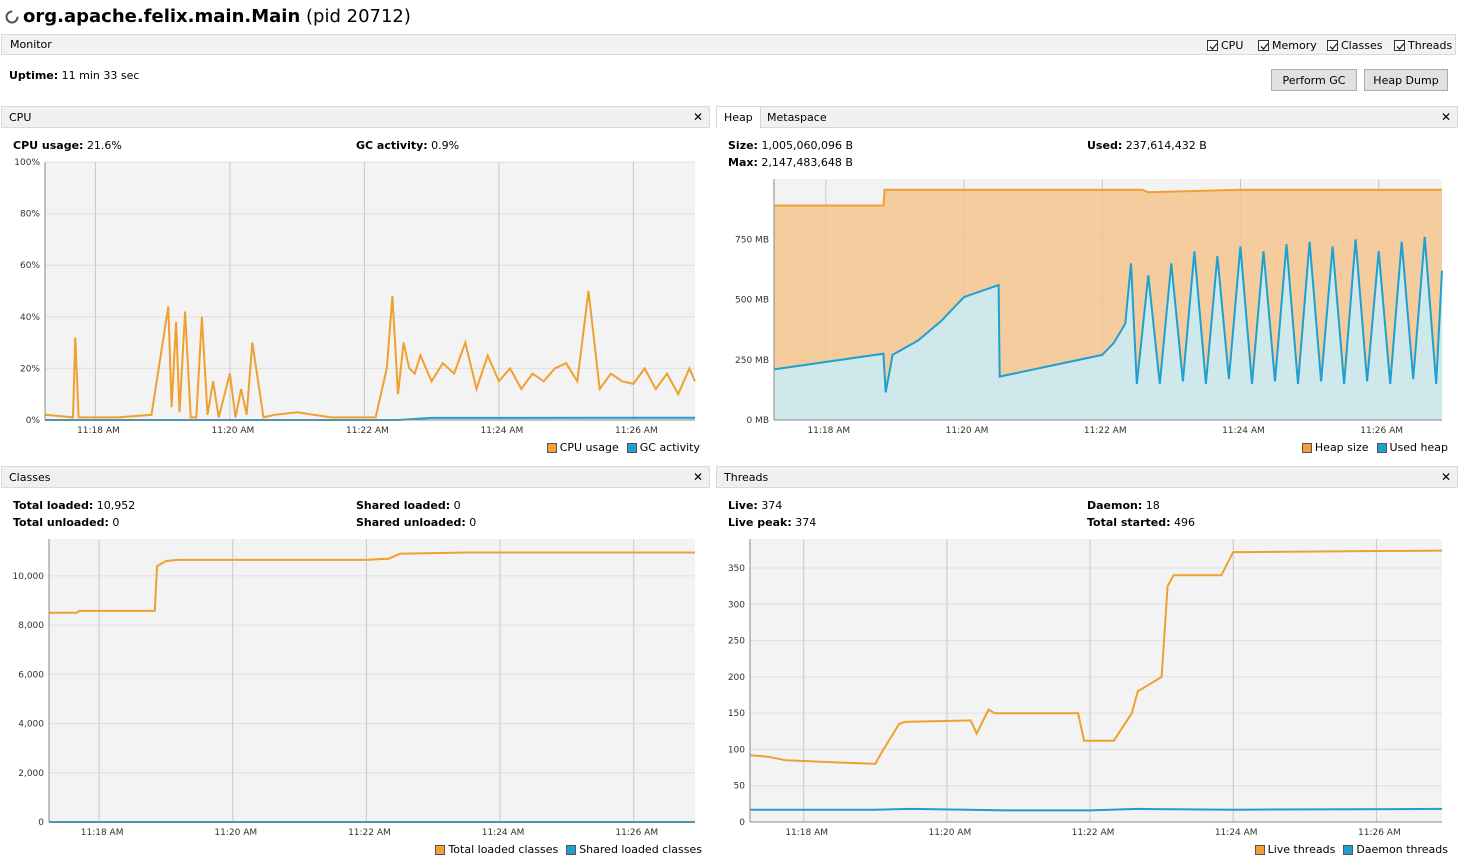  Describe the element at coordinates (571, 849) in the screenshot. I see `legend-swatch-shared-loaded` at that location.